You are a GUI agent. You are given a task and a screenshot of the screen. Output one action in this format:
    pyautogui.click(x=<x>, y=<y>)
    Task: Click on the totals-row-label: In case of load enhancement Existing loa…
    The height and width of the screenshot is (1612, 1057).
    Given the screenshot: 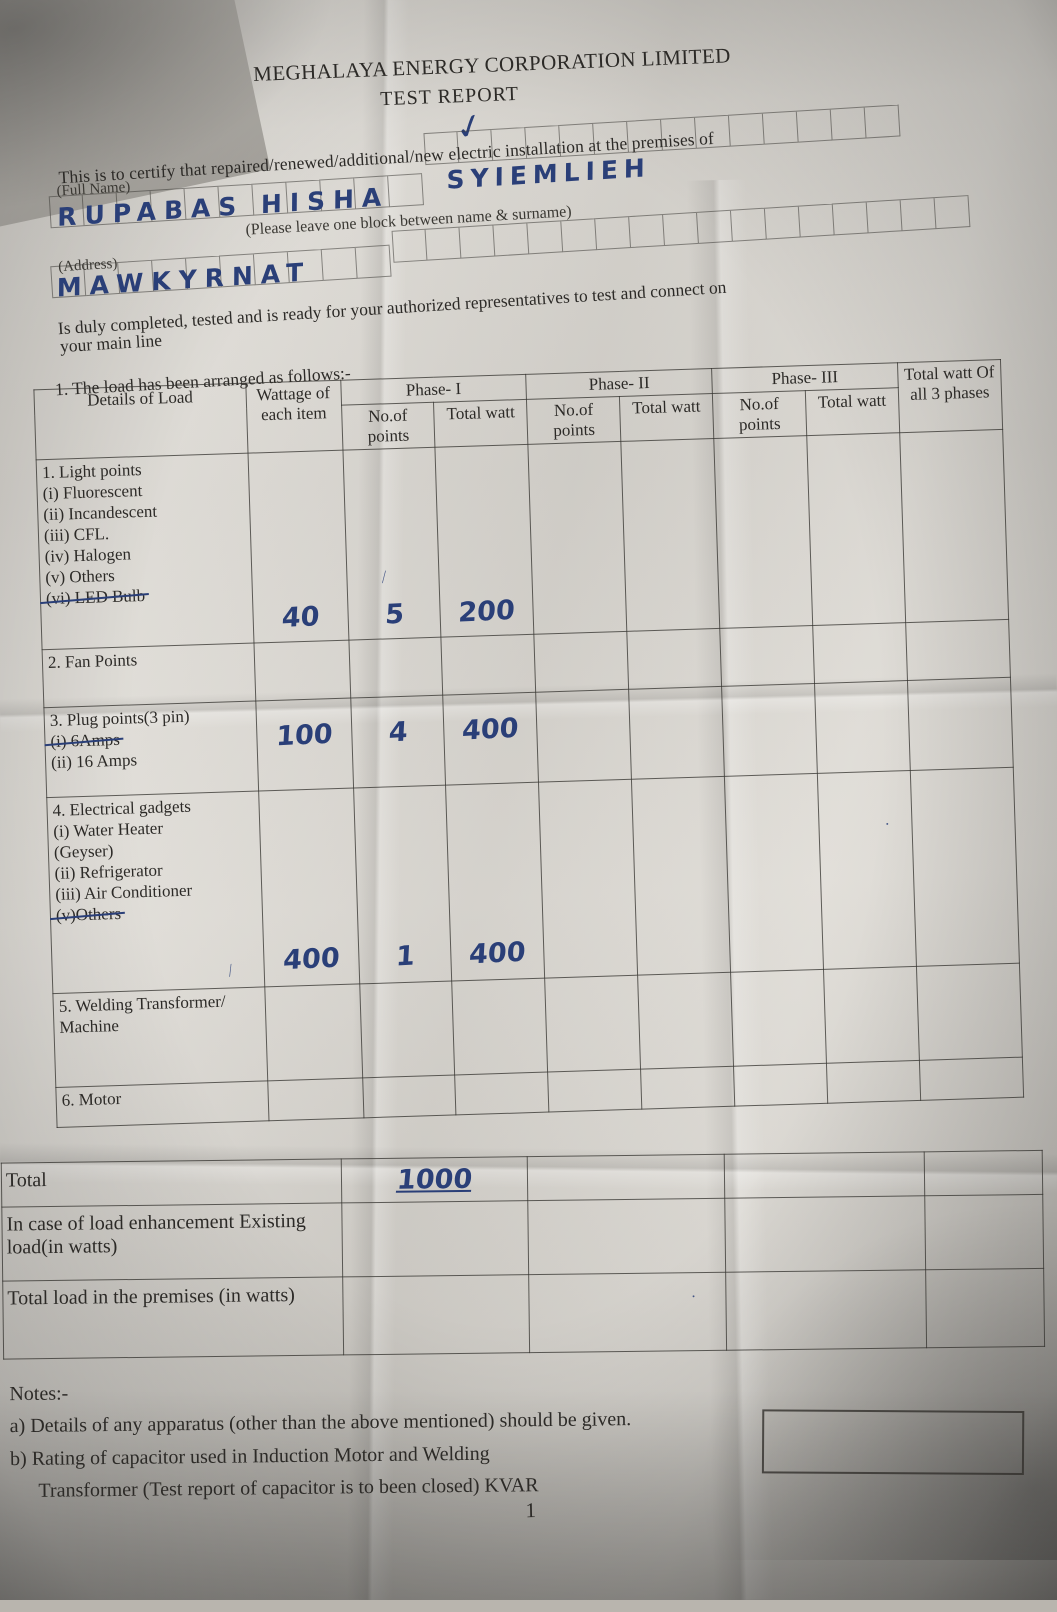 What is the action you would take?
    pyautogui.click(x=172, y=1242)
    